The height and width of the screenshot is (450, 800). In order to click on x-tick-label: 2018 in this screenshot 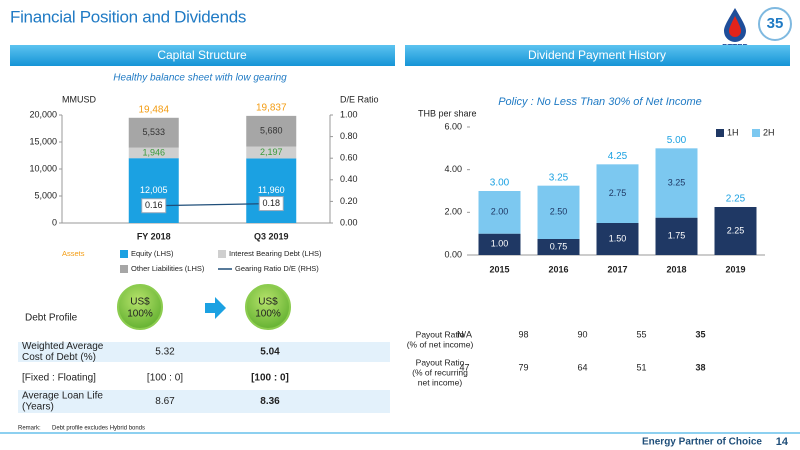, I will do `click(676, 269)`.